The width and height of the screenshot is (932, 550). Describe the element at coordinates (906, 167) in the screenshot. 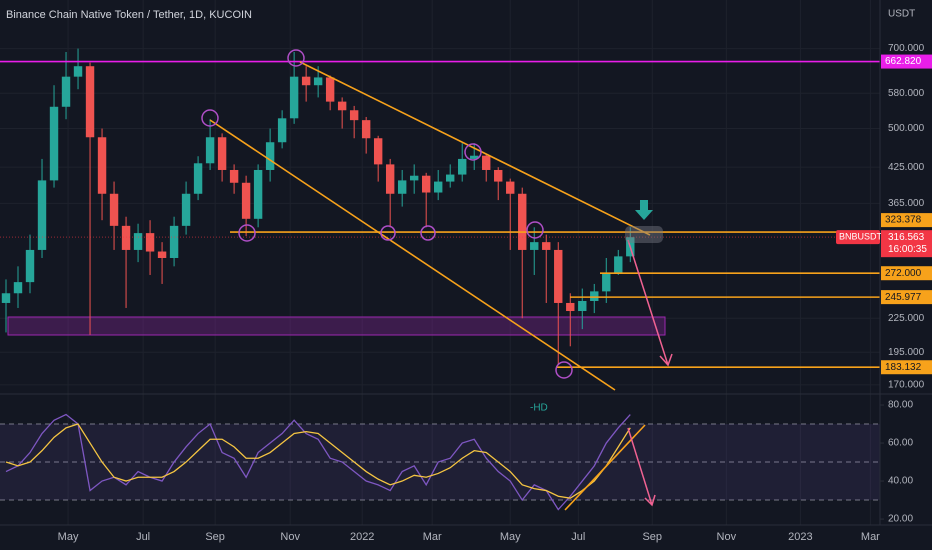

I see `y-tick-label: 425.000` at that location.